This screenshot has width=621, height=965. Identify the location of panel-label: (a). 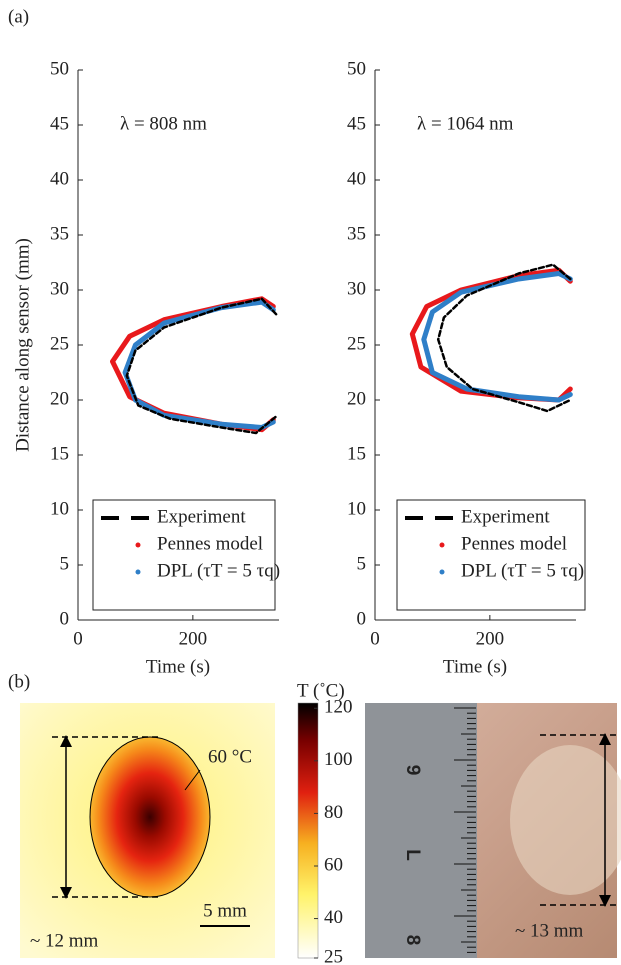
(18, 16).